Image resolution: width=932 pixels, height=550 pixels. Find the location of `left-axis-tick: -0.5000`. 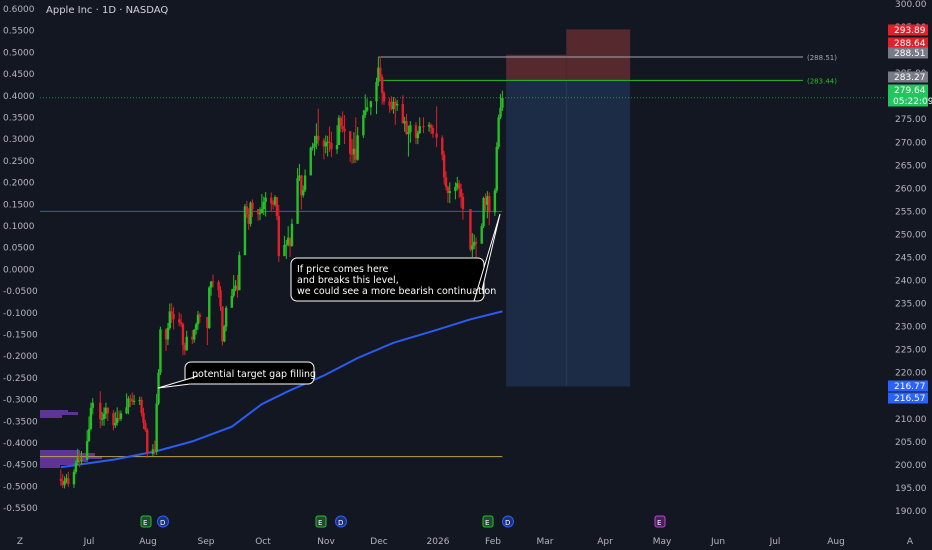

left-axis-tick: -0.5000 is located at coordinates (20, 487).